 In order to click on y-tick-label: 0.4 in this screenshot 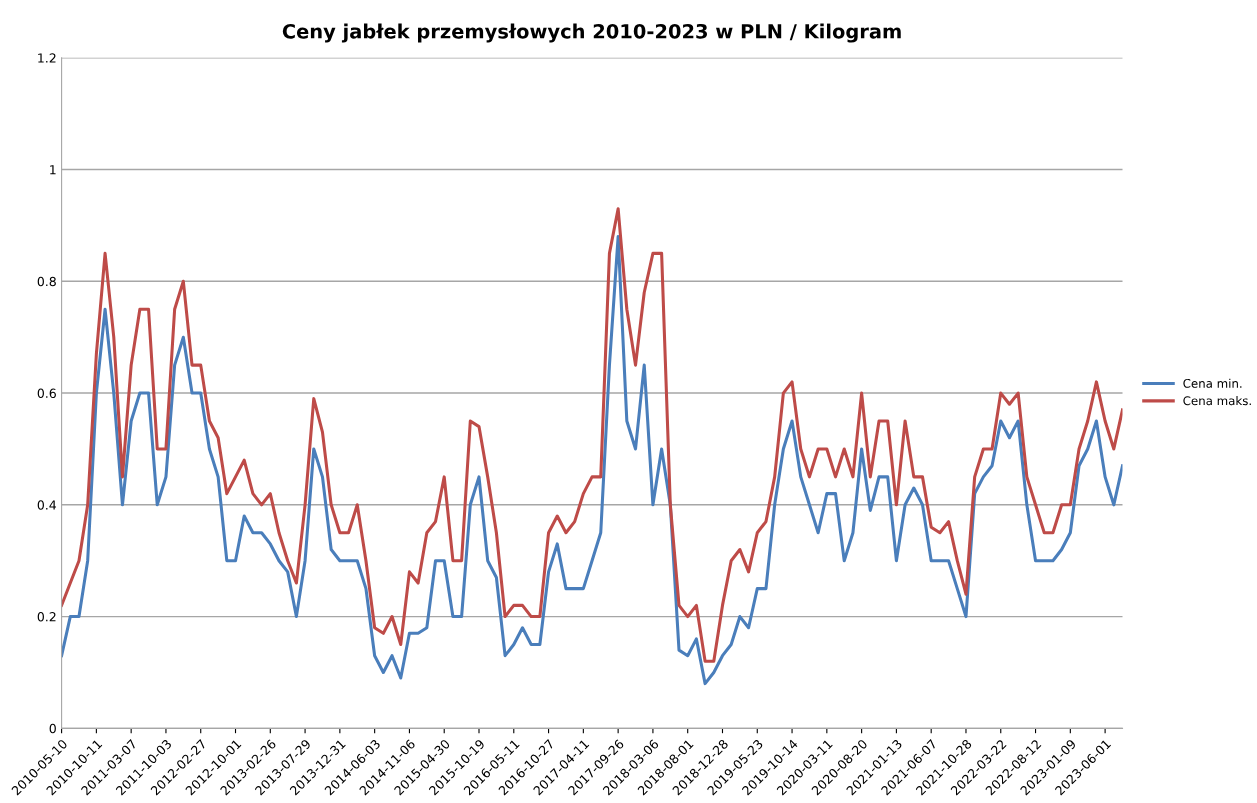, I will do `click(47, 505)`.